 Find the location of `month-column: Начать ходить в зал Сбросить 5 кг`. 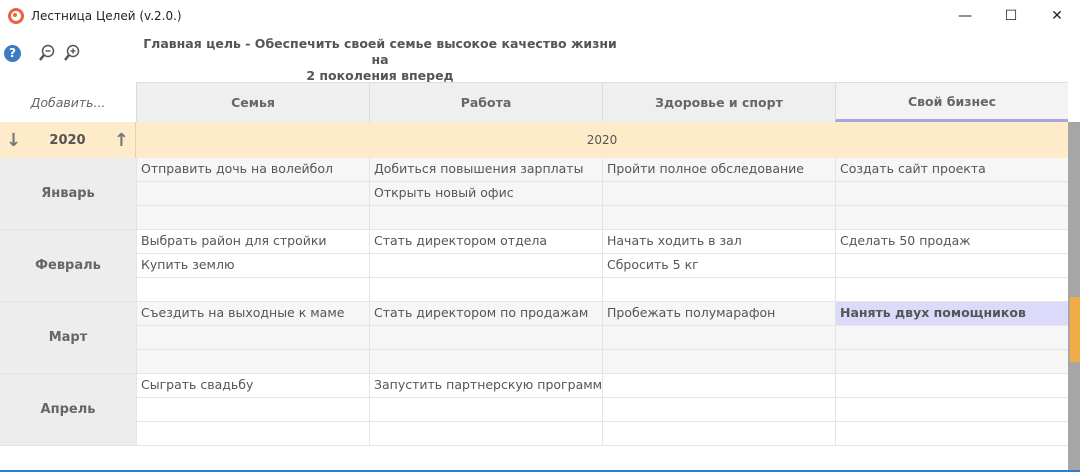

month-column: Начать ходить в зал Сбросить 5 кг is located at coordinates (718, 266).